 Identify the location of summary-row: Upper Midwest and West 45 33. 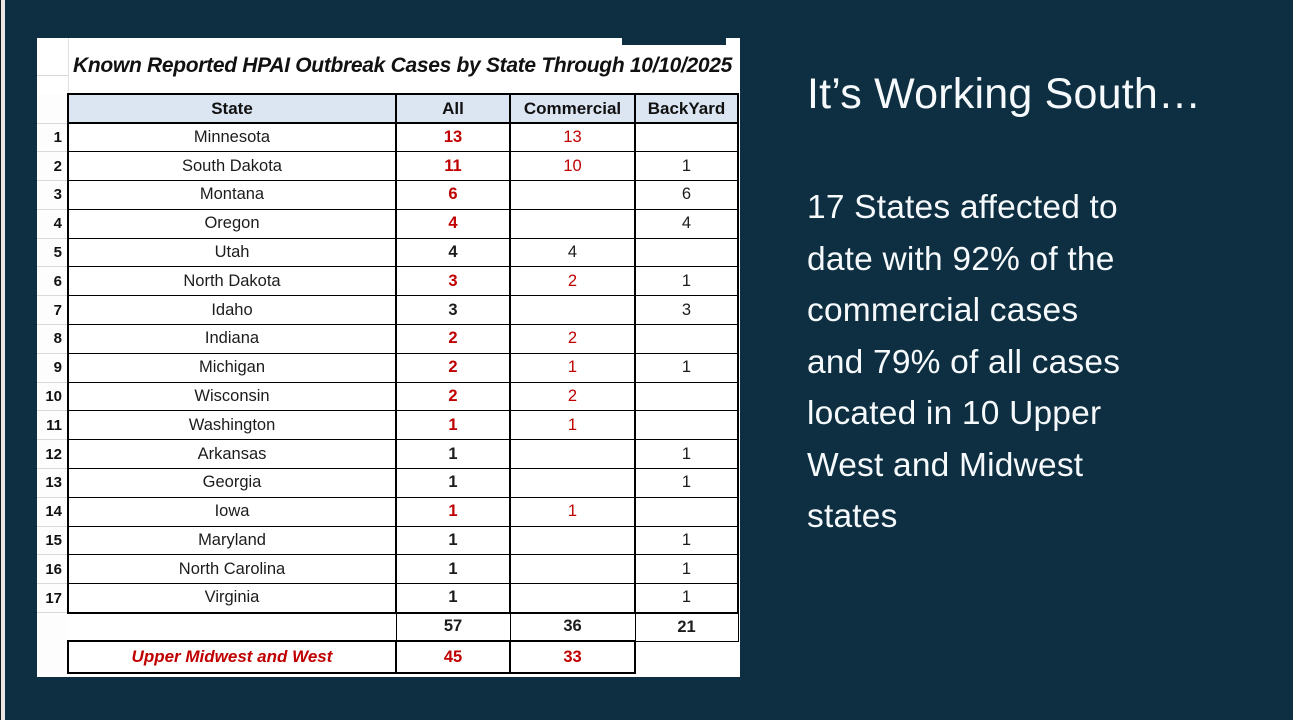
(387, 657).